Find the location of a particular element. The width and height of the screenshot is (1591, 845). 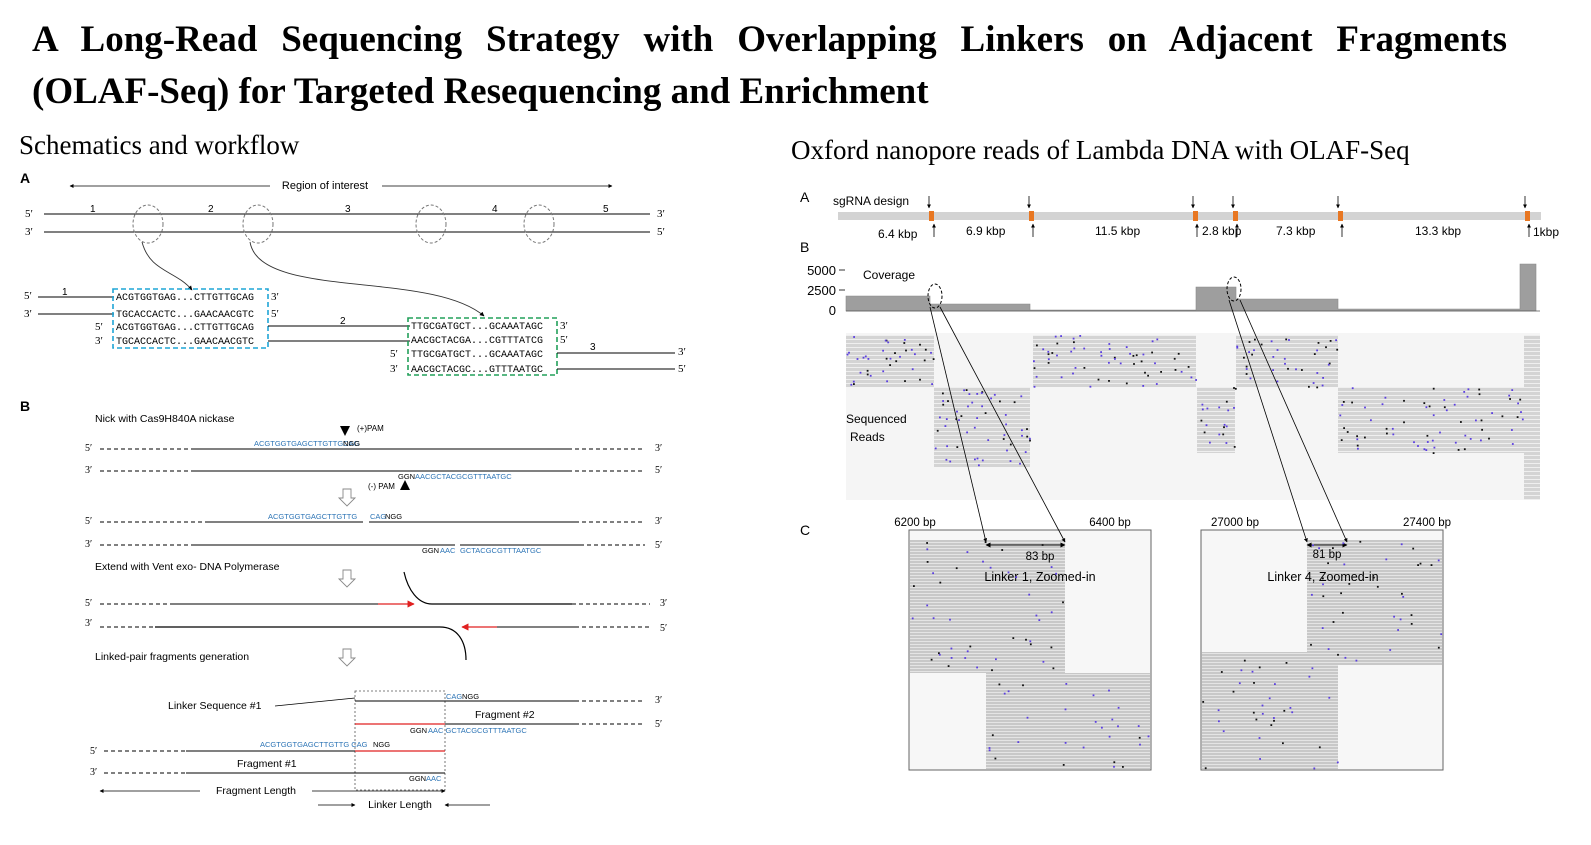

b2-5prime: 5′ is located at coordinates (88, 521).